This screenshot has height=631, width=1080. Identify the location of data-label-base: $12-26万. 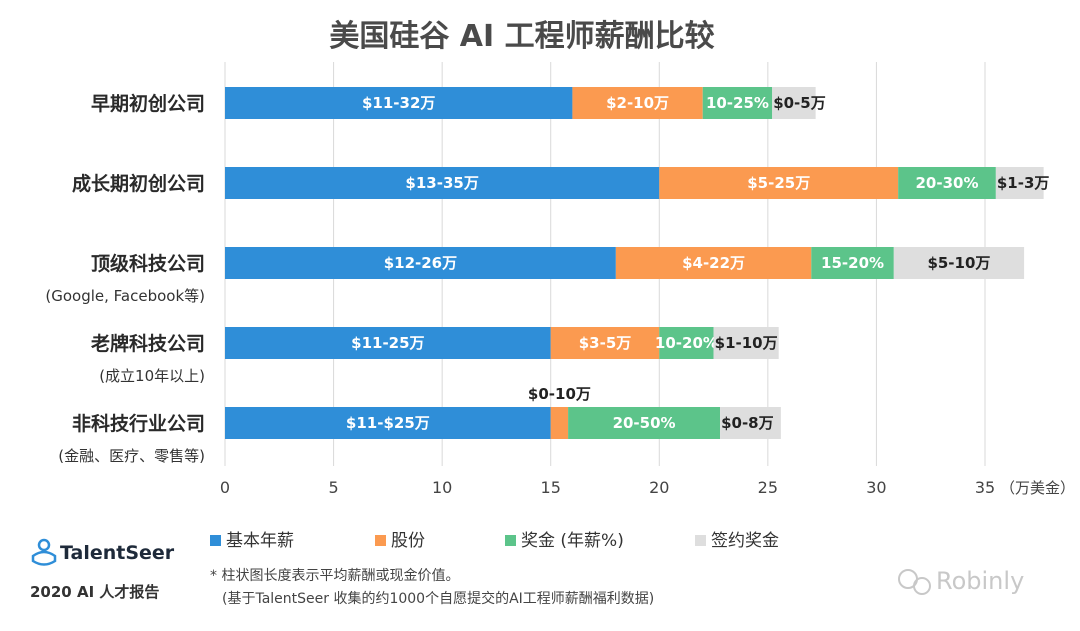
(420, 263).